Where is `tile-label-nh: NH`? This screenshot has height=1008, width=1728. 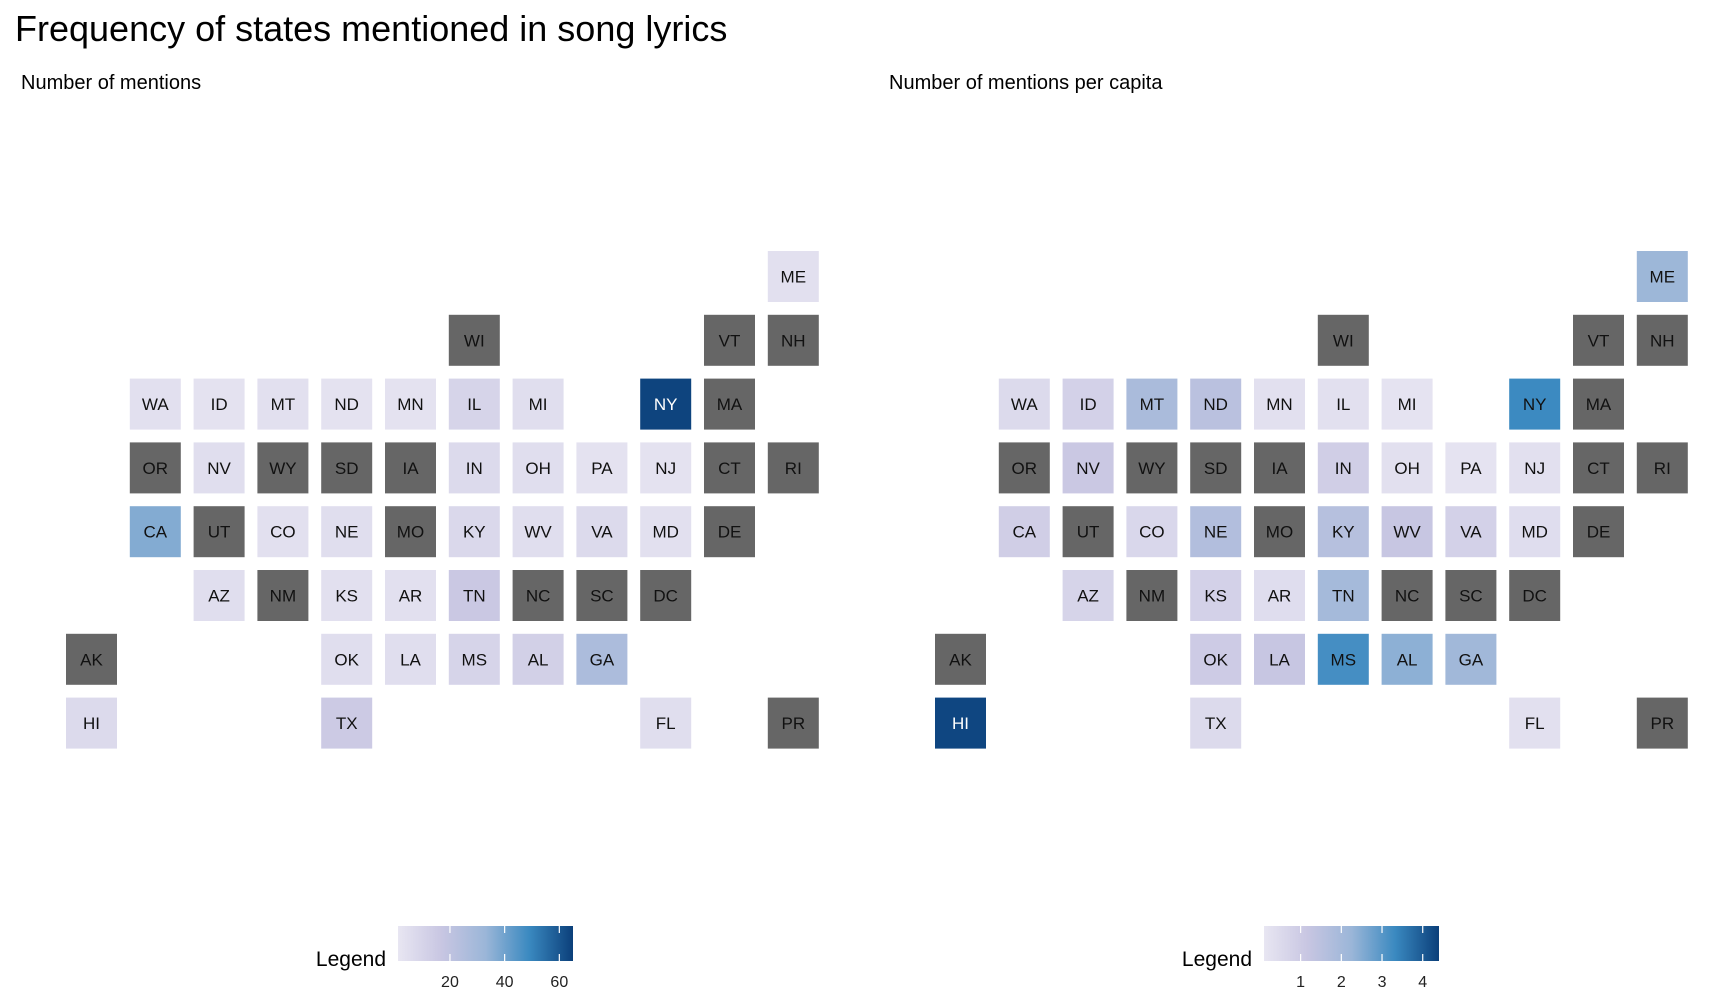 tile-label-nh: NH is located at coordinates (793, 340).